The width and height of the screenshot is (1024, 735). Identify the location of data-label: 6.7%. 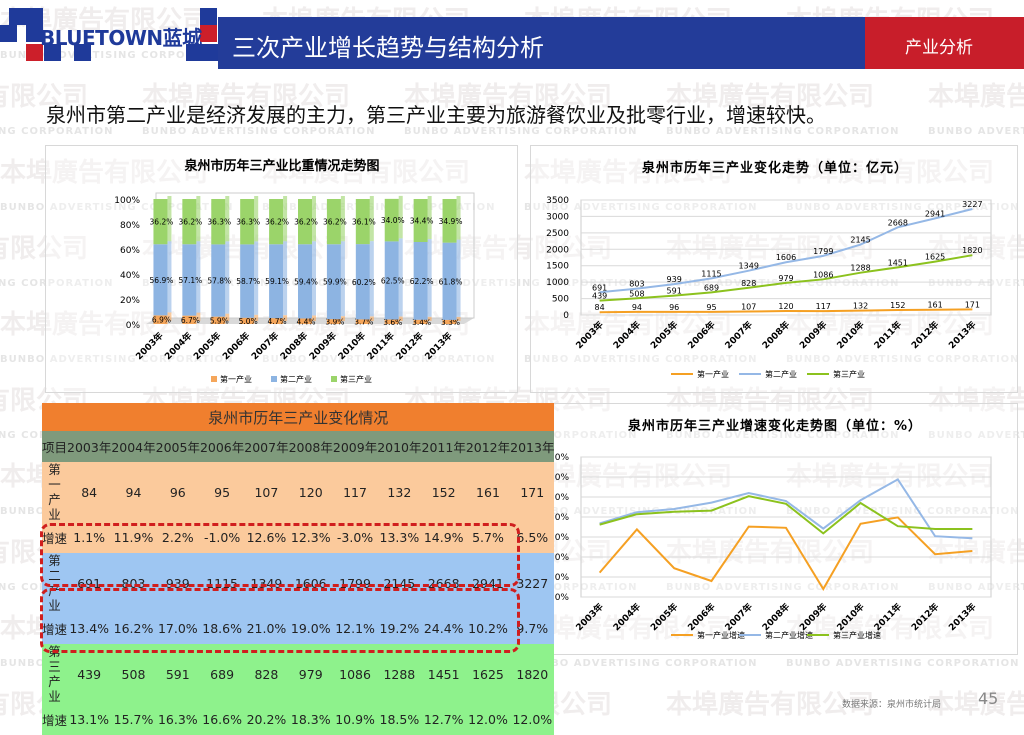
(190, 320).